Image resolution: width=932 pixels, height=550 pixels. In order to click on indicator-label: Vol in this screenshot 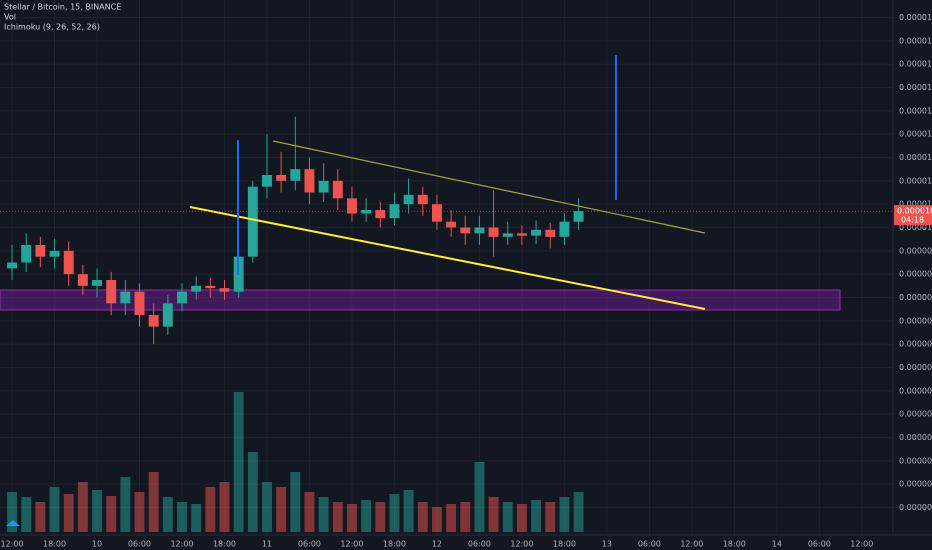, I will do `click(10, 17)`.